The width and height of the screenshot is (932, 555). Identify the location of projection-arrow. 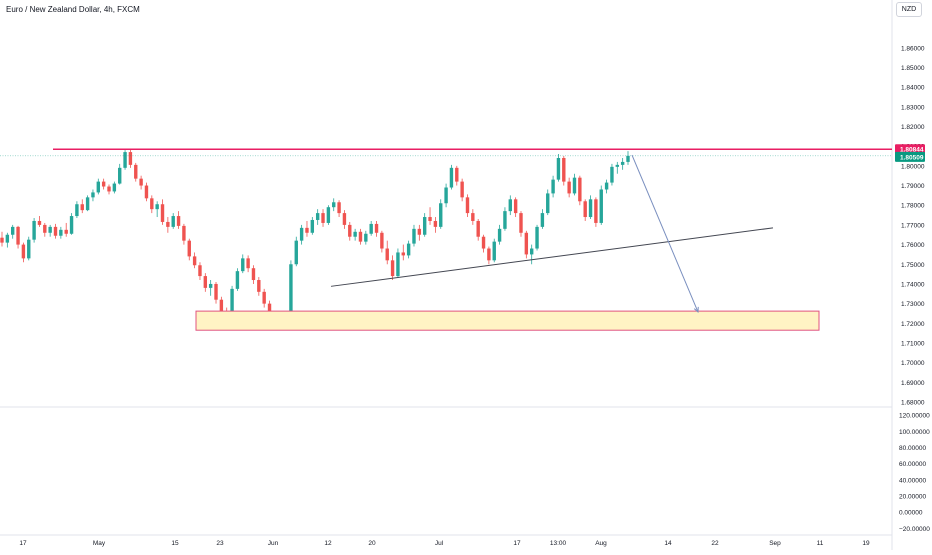
(665, 233).